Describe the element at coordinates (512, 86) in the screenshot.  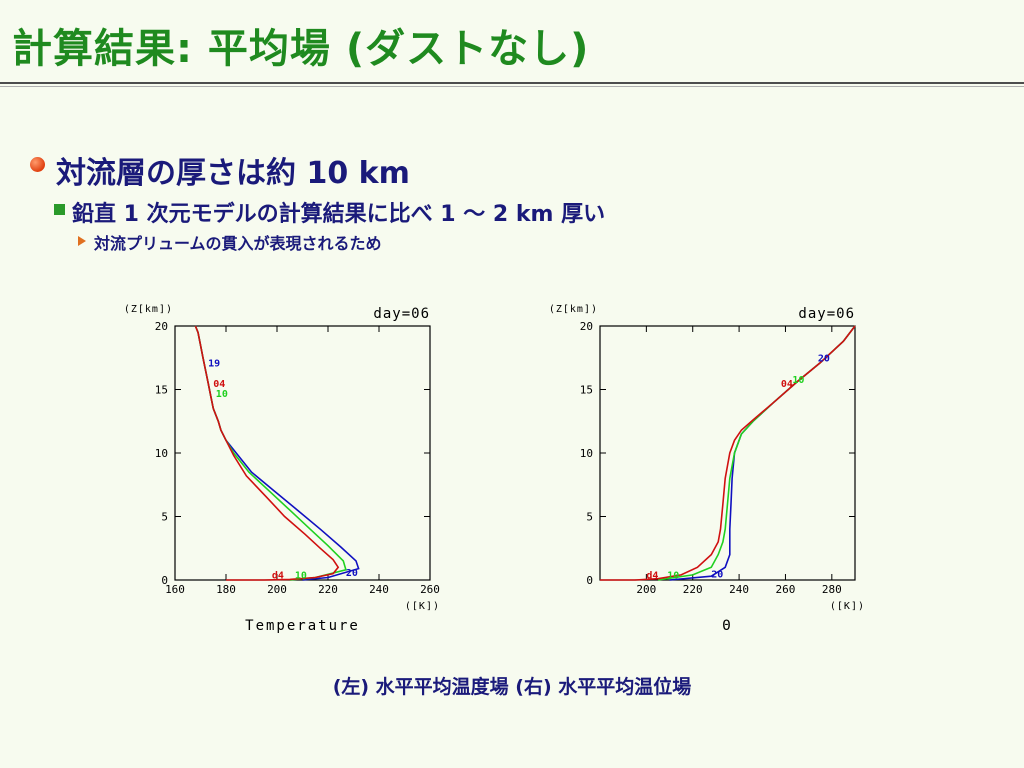
I see `title-divider-thin` at that location.